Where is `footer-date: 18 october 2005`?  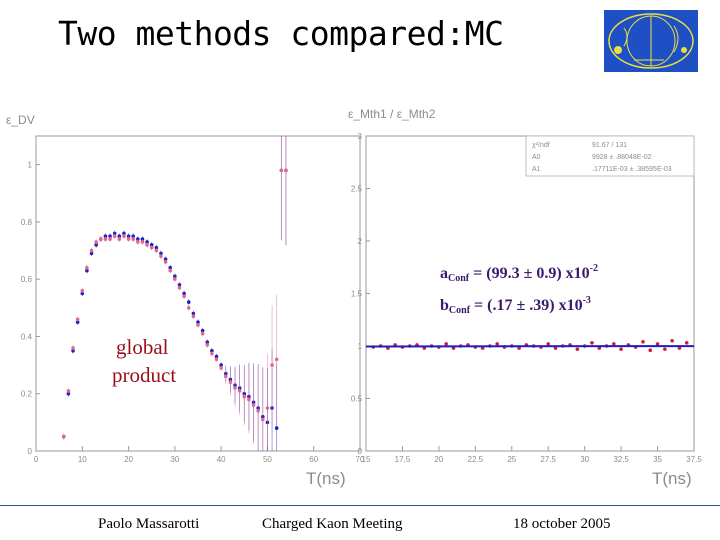 footer-date: 18 october 2005 is located at coordinates (562, 524).